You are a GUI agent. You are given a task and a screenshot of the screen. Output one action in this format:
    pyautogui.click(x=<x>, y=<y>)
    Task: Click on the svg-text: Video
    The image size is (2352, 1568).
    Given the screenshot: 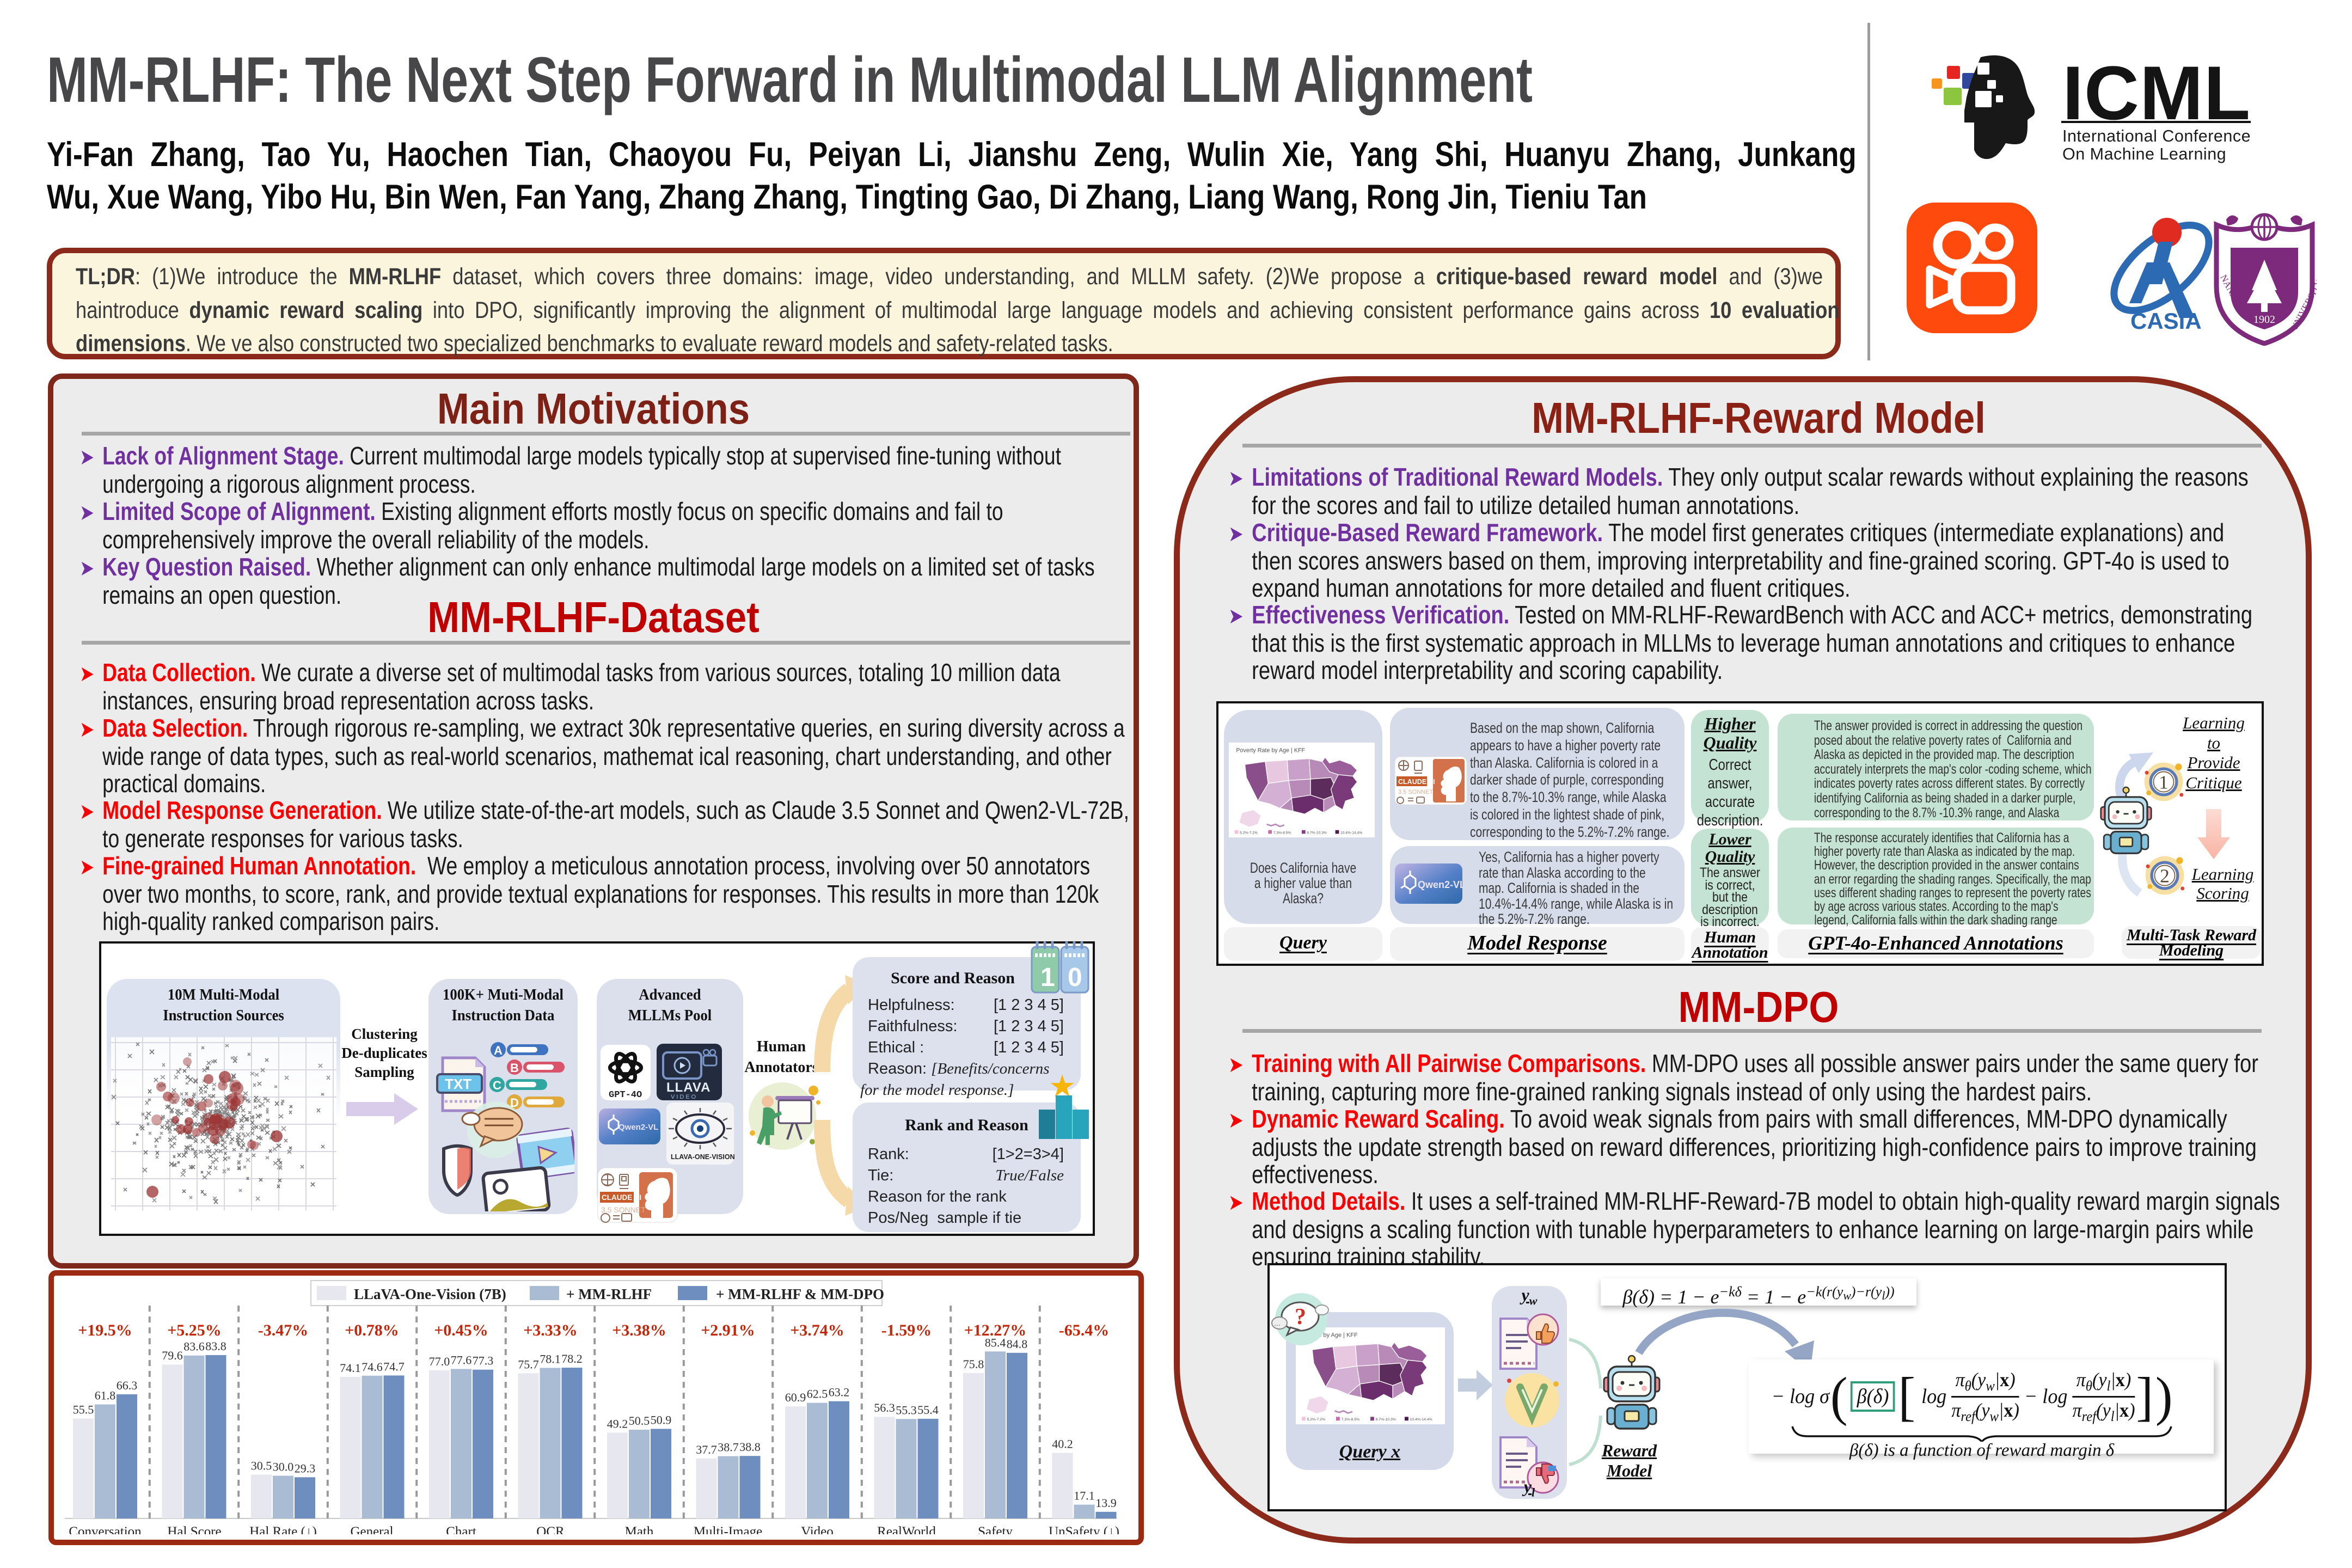 What is the action you would take?
    pyautogui.click(x=817, y=1529)
    